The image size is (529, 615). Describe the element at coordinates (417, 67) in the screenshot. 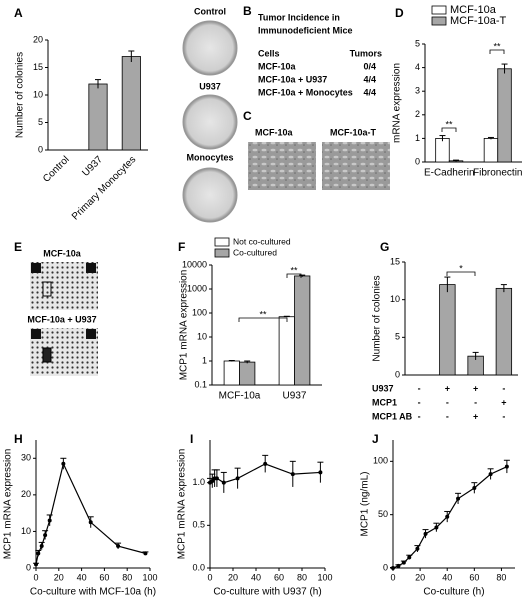

I see `y-tick-label: 4` at that location.